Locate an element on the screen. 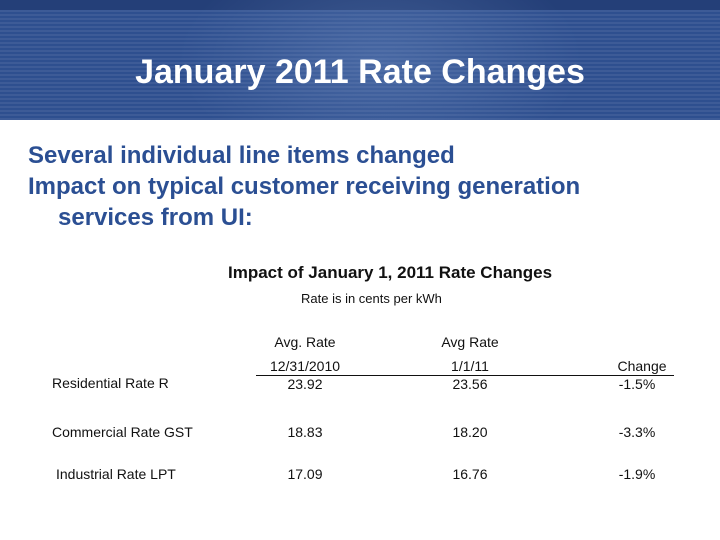  row2-new-rate: 18.20 is located at coordinates (470, 432).